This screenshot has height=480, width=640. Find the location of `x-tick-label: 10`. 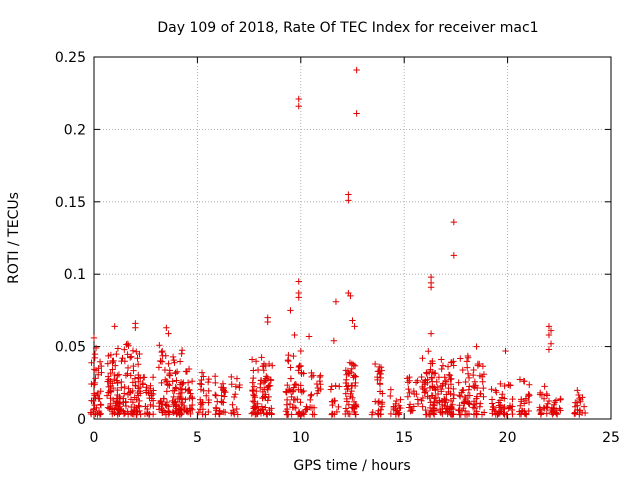

x-tick-label: 10 is located at coordinates (301, 438).